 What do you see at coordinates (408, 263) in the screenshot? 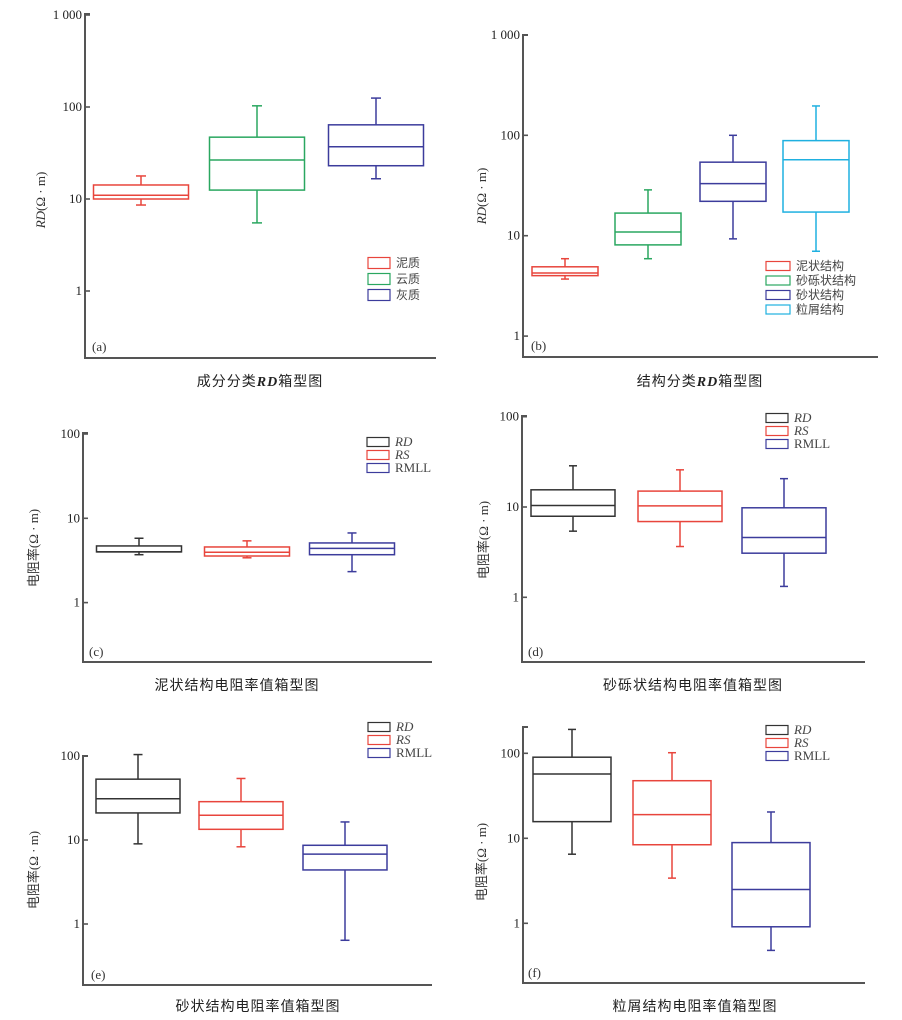
I see `legend-label: 泥质` at bounding box center [408, 263].